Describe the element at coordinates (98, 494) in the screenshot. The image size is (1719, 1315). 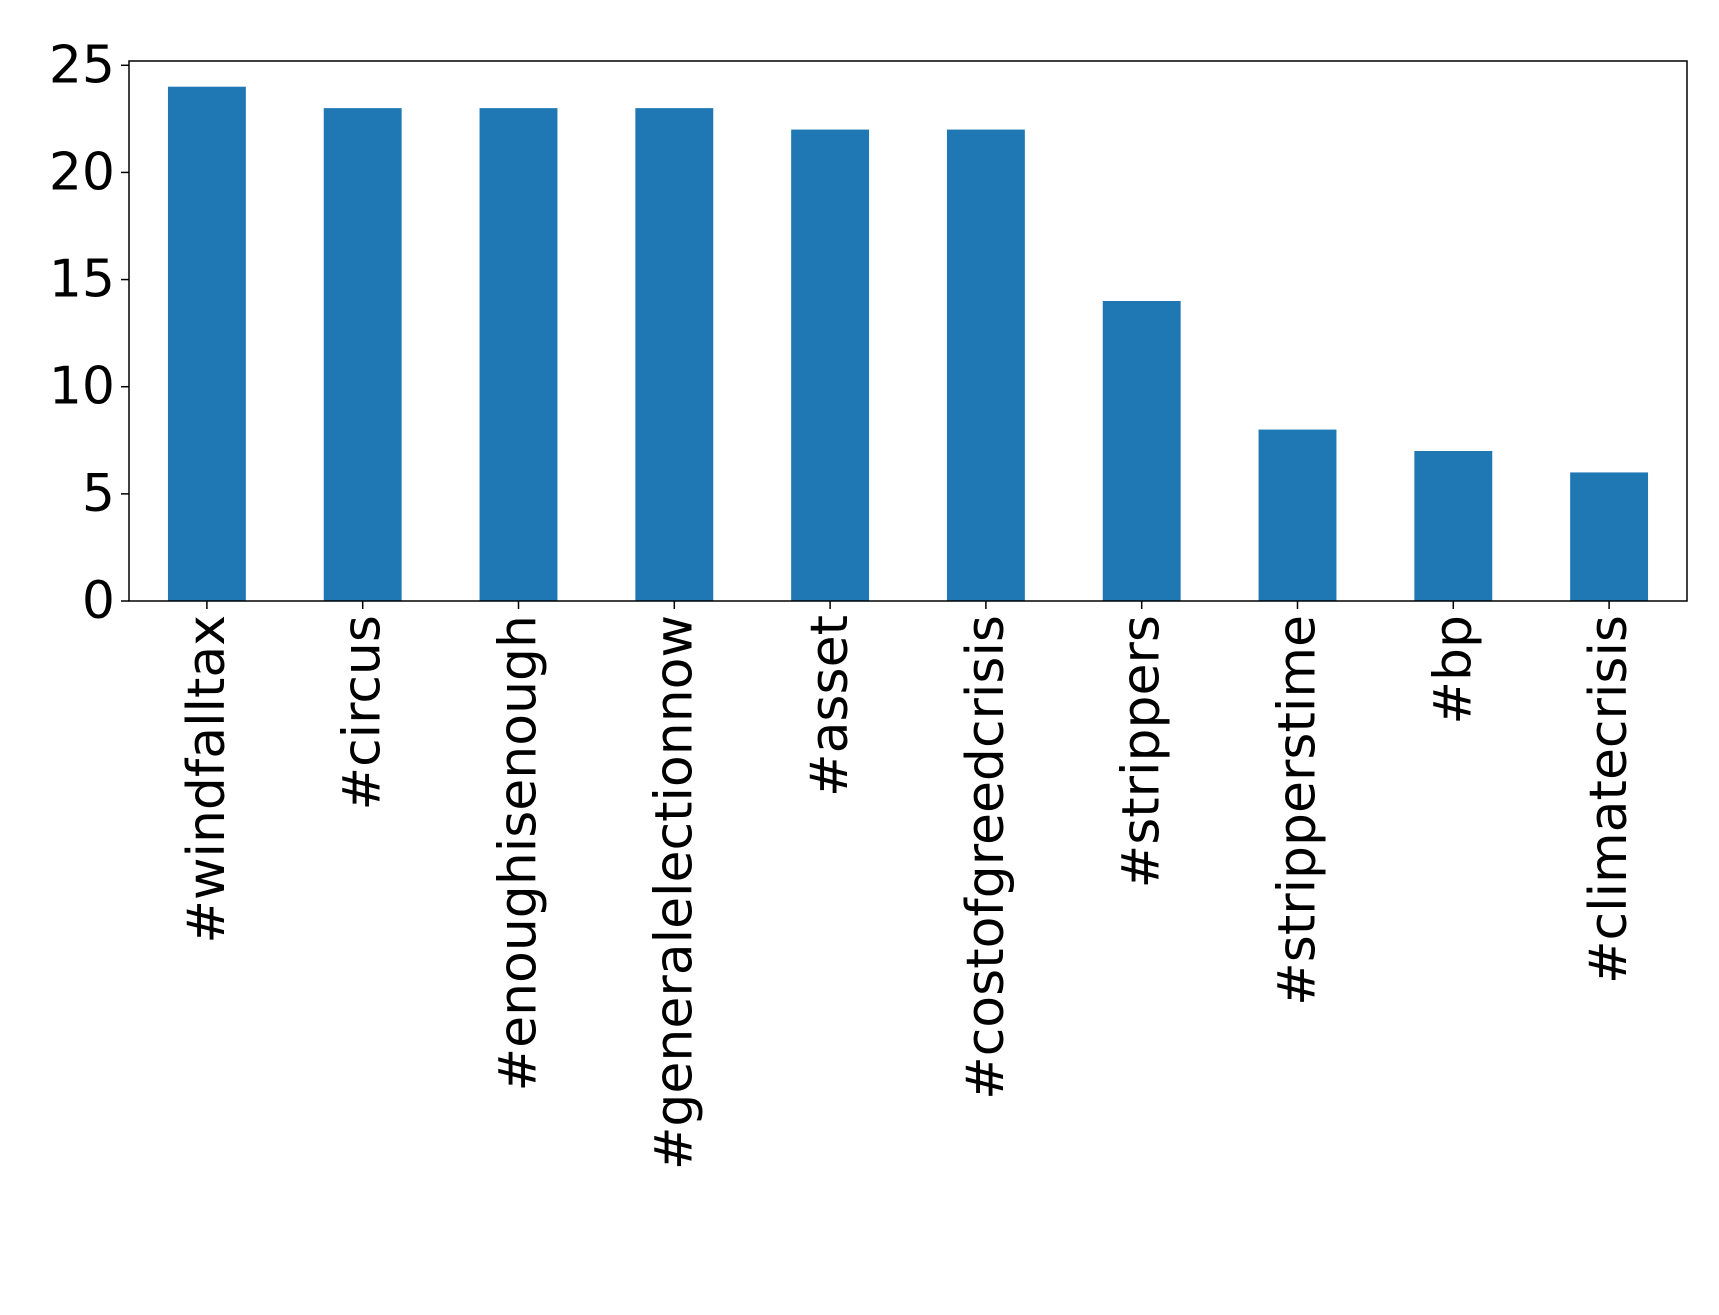
I see `y-tick-label: 5` at that location.